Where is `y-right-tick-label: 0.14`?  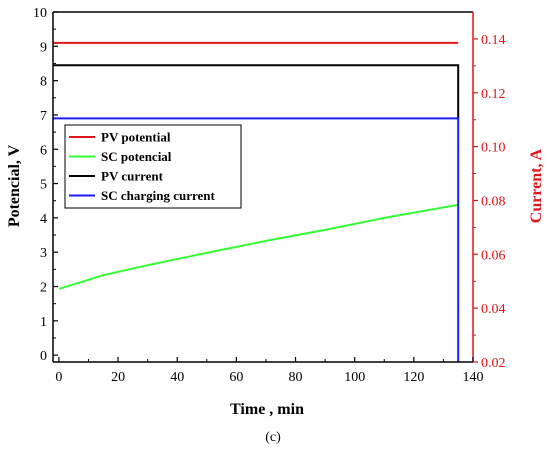 y-right-tick-label: 0.14 is located at coordinates (493, 40).